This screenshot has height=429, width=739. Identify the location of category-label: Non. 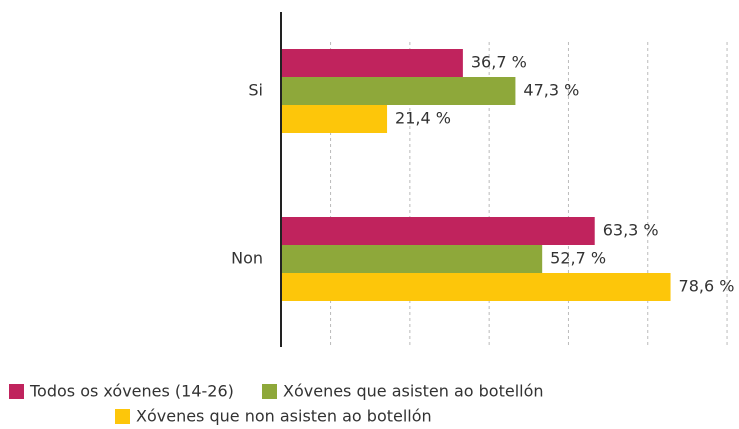
(247, 258).